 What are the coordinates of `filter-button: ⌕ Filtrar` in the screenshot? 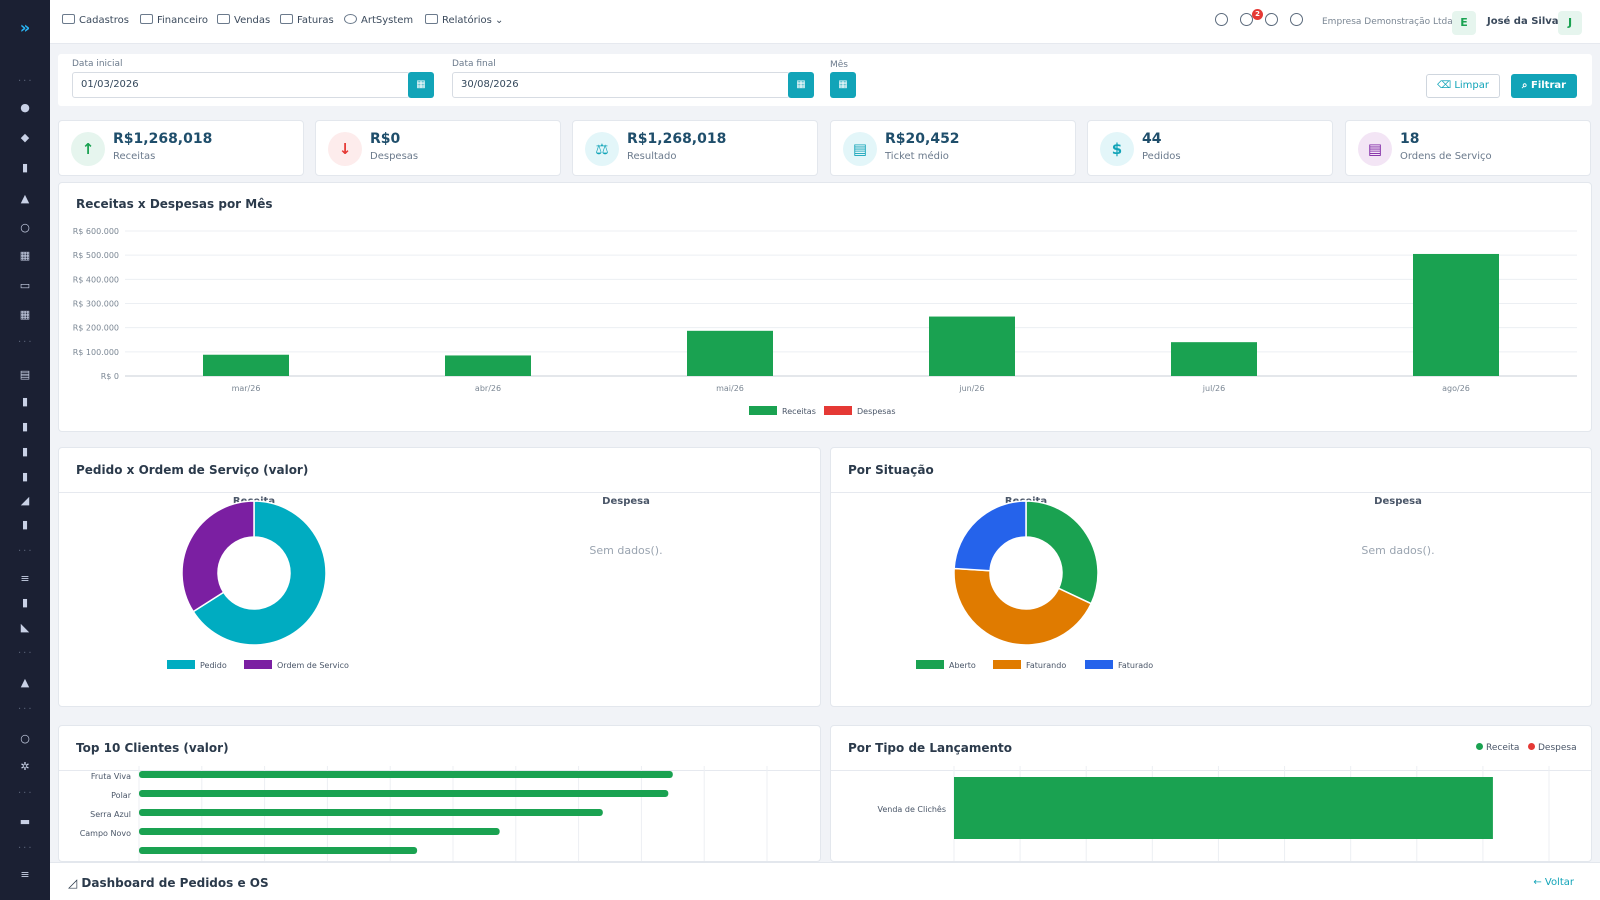 It's located at (1544, 86).